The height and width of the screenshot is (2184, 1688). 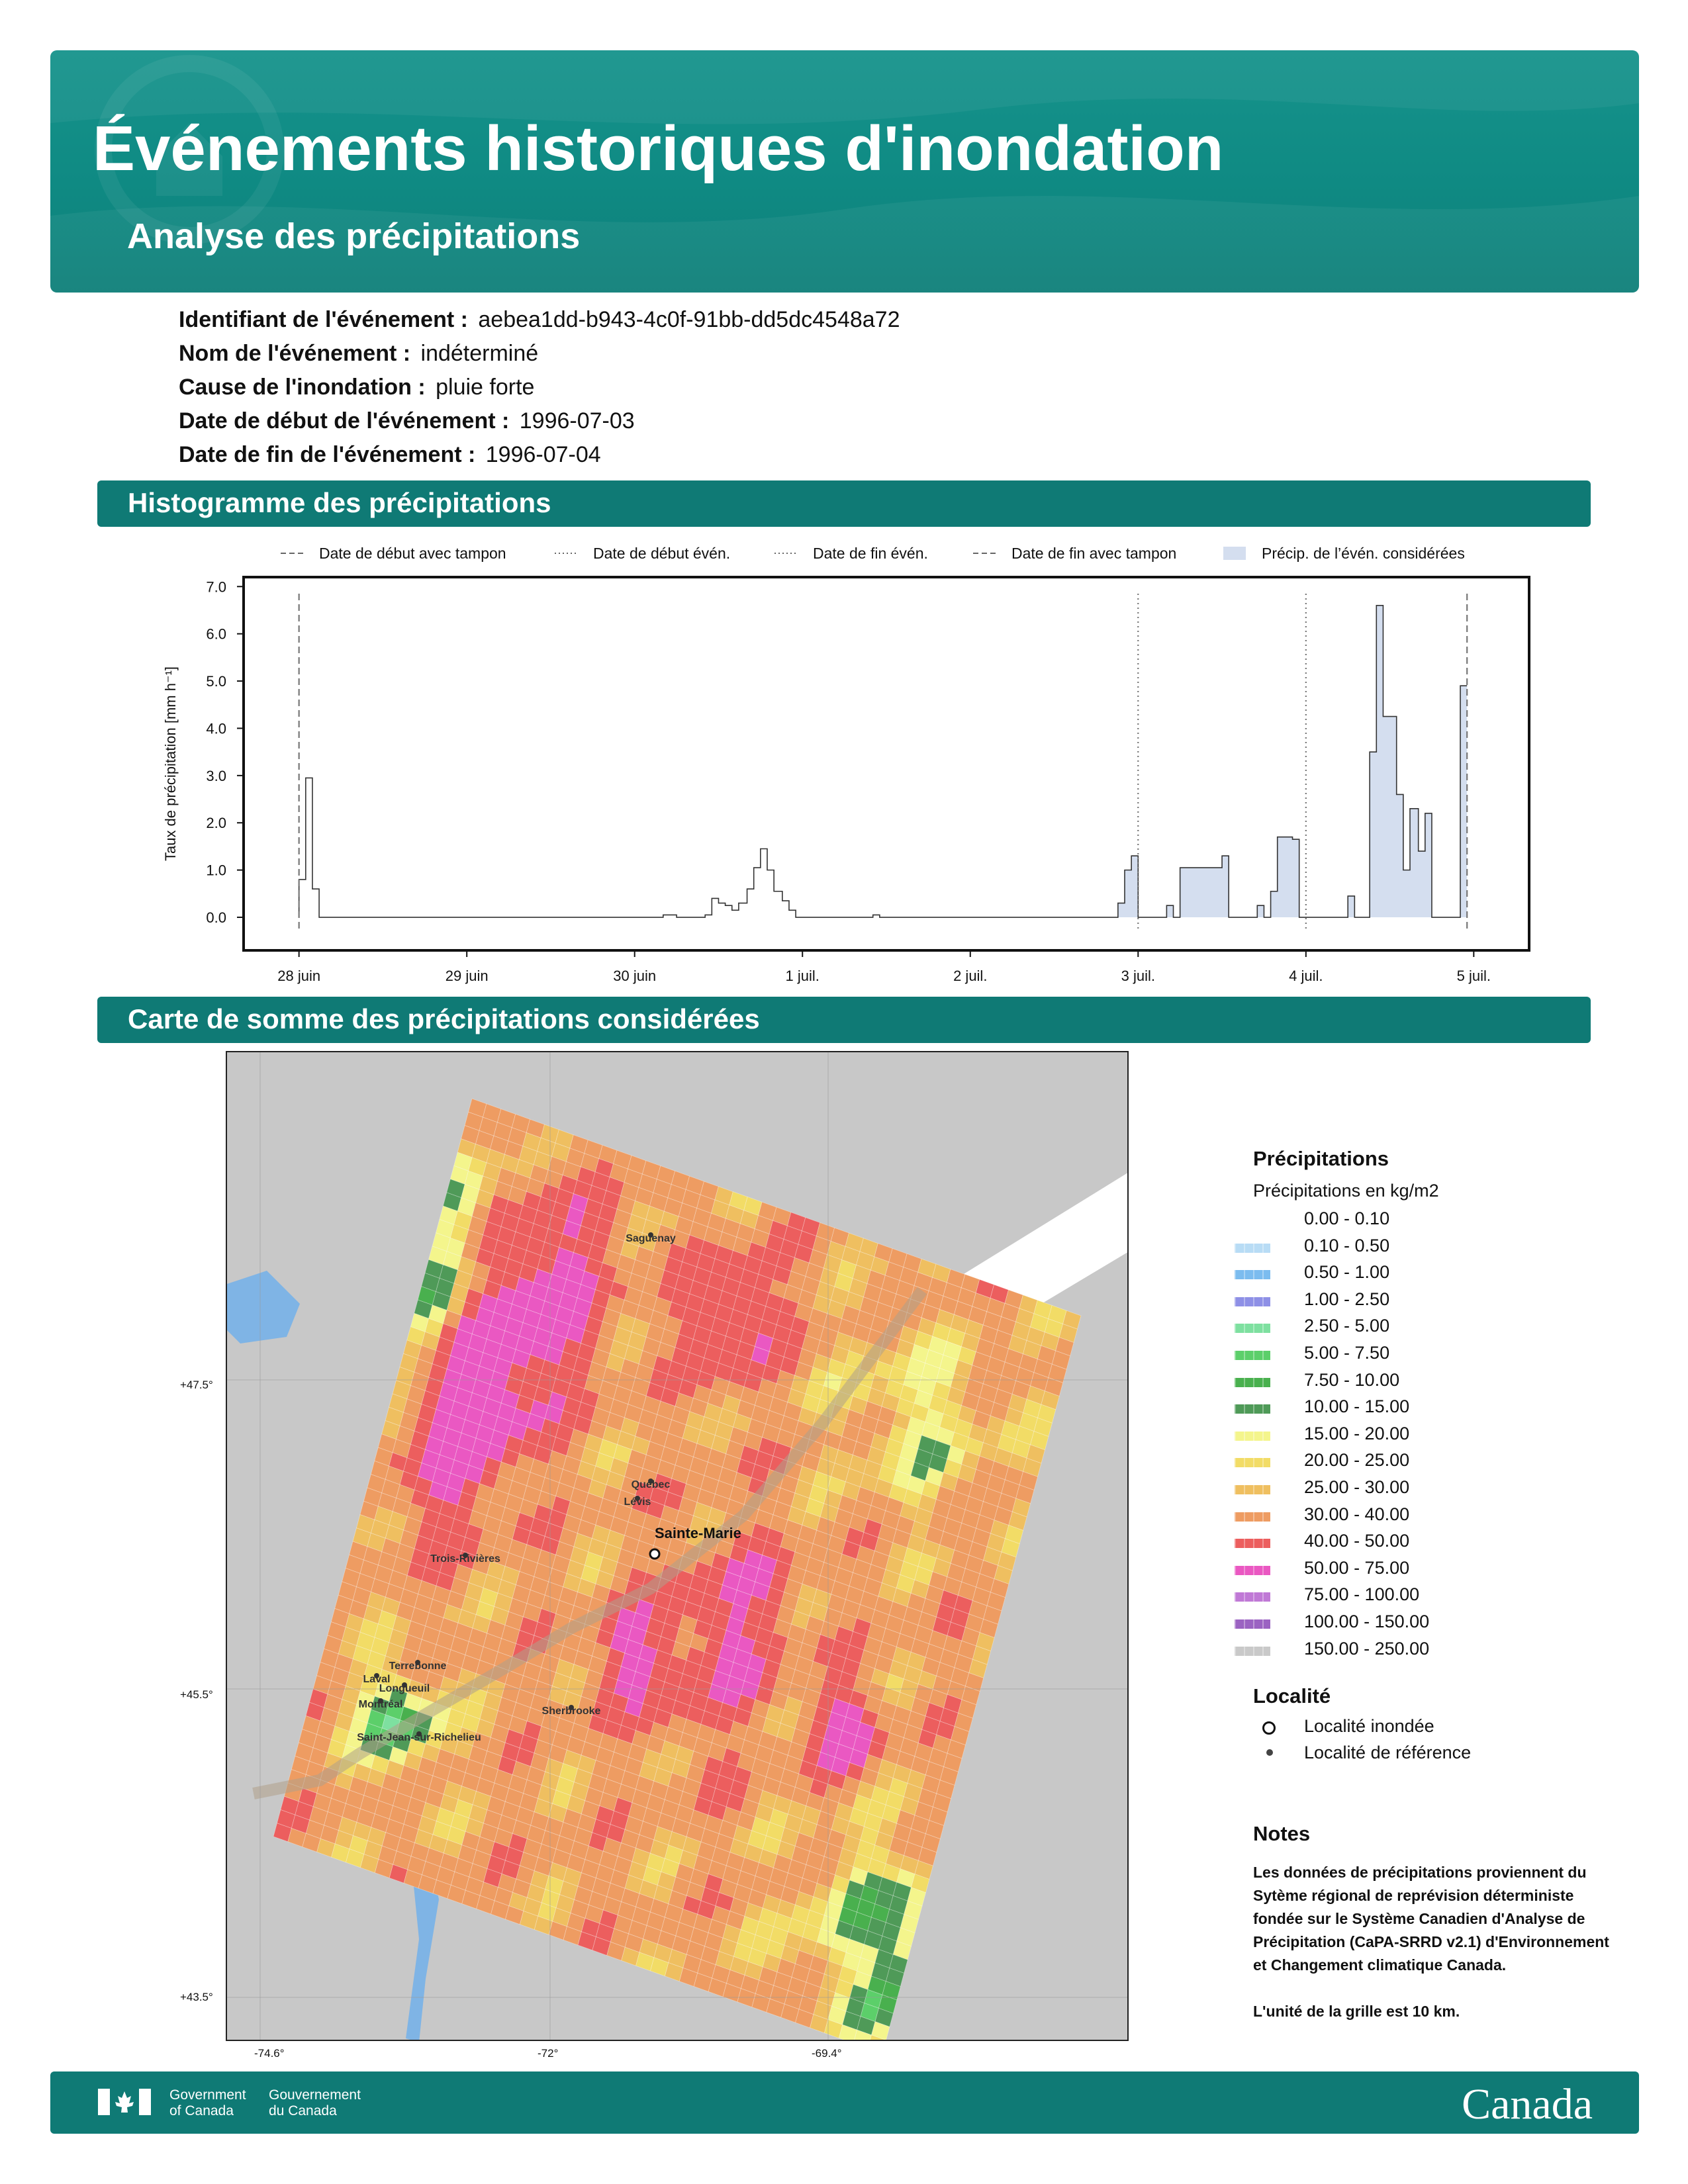 I want to click on plot-frame, so click(x=886, y=764).